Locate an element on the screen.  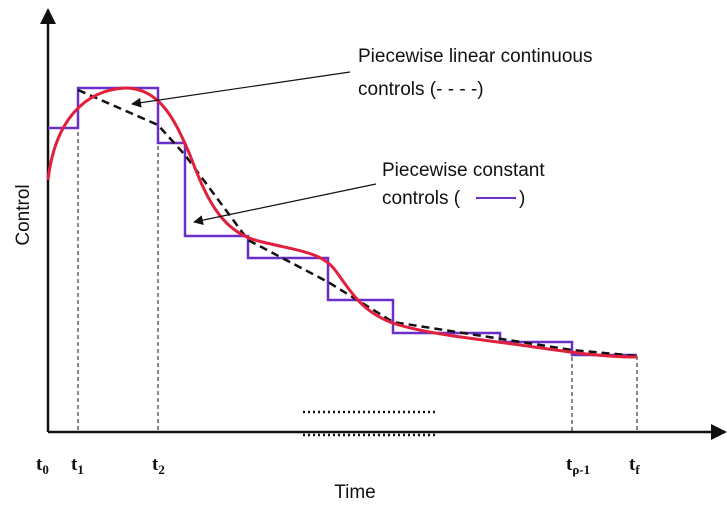
x-axis-label: Time is located at coordinates (355, 492).